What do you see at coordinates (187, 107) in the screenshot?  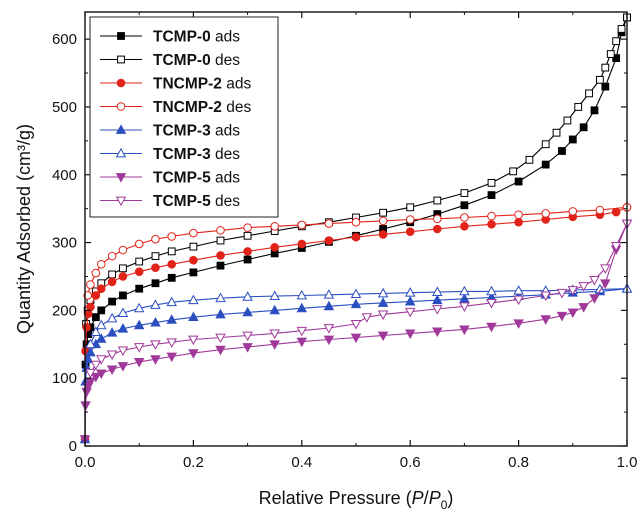 I see `legend-label-name: TNCMP-2` at bounding box center [187, 107].